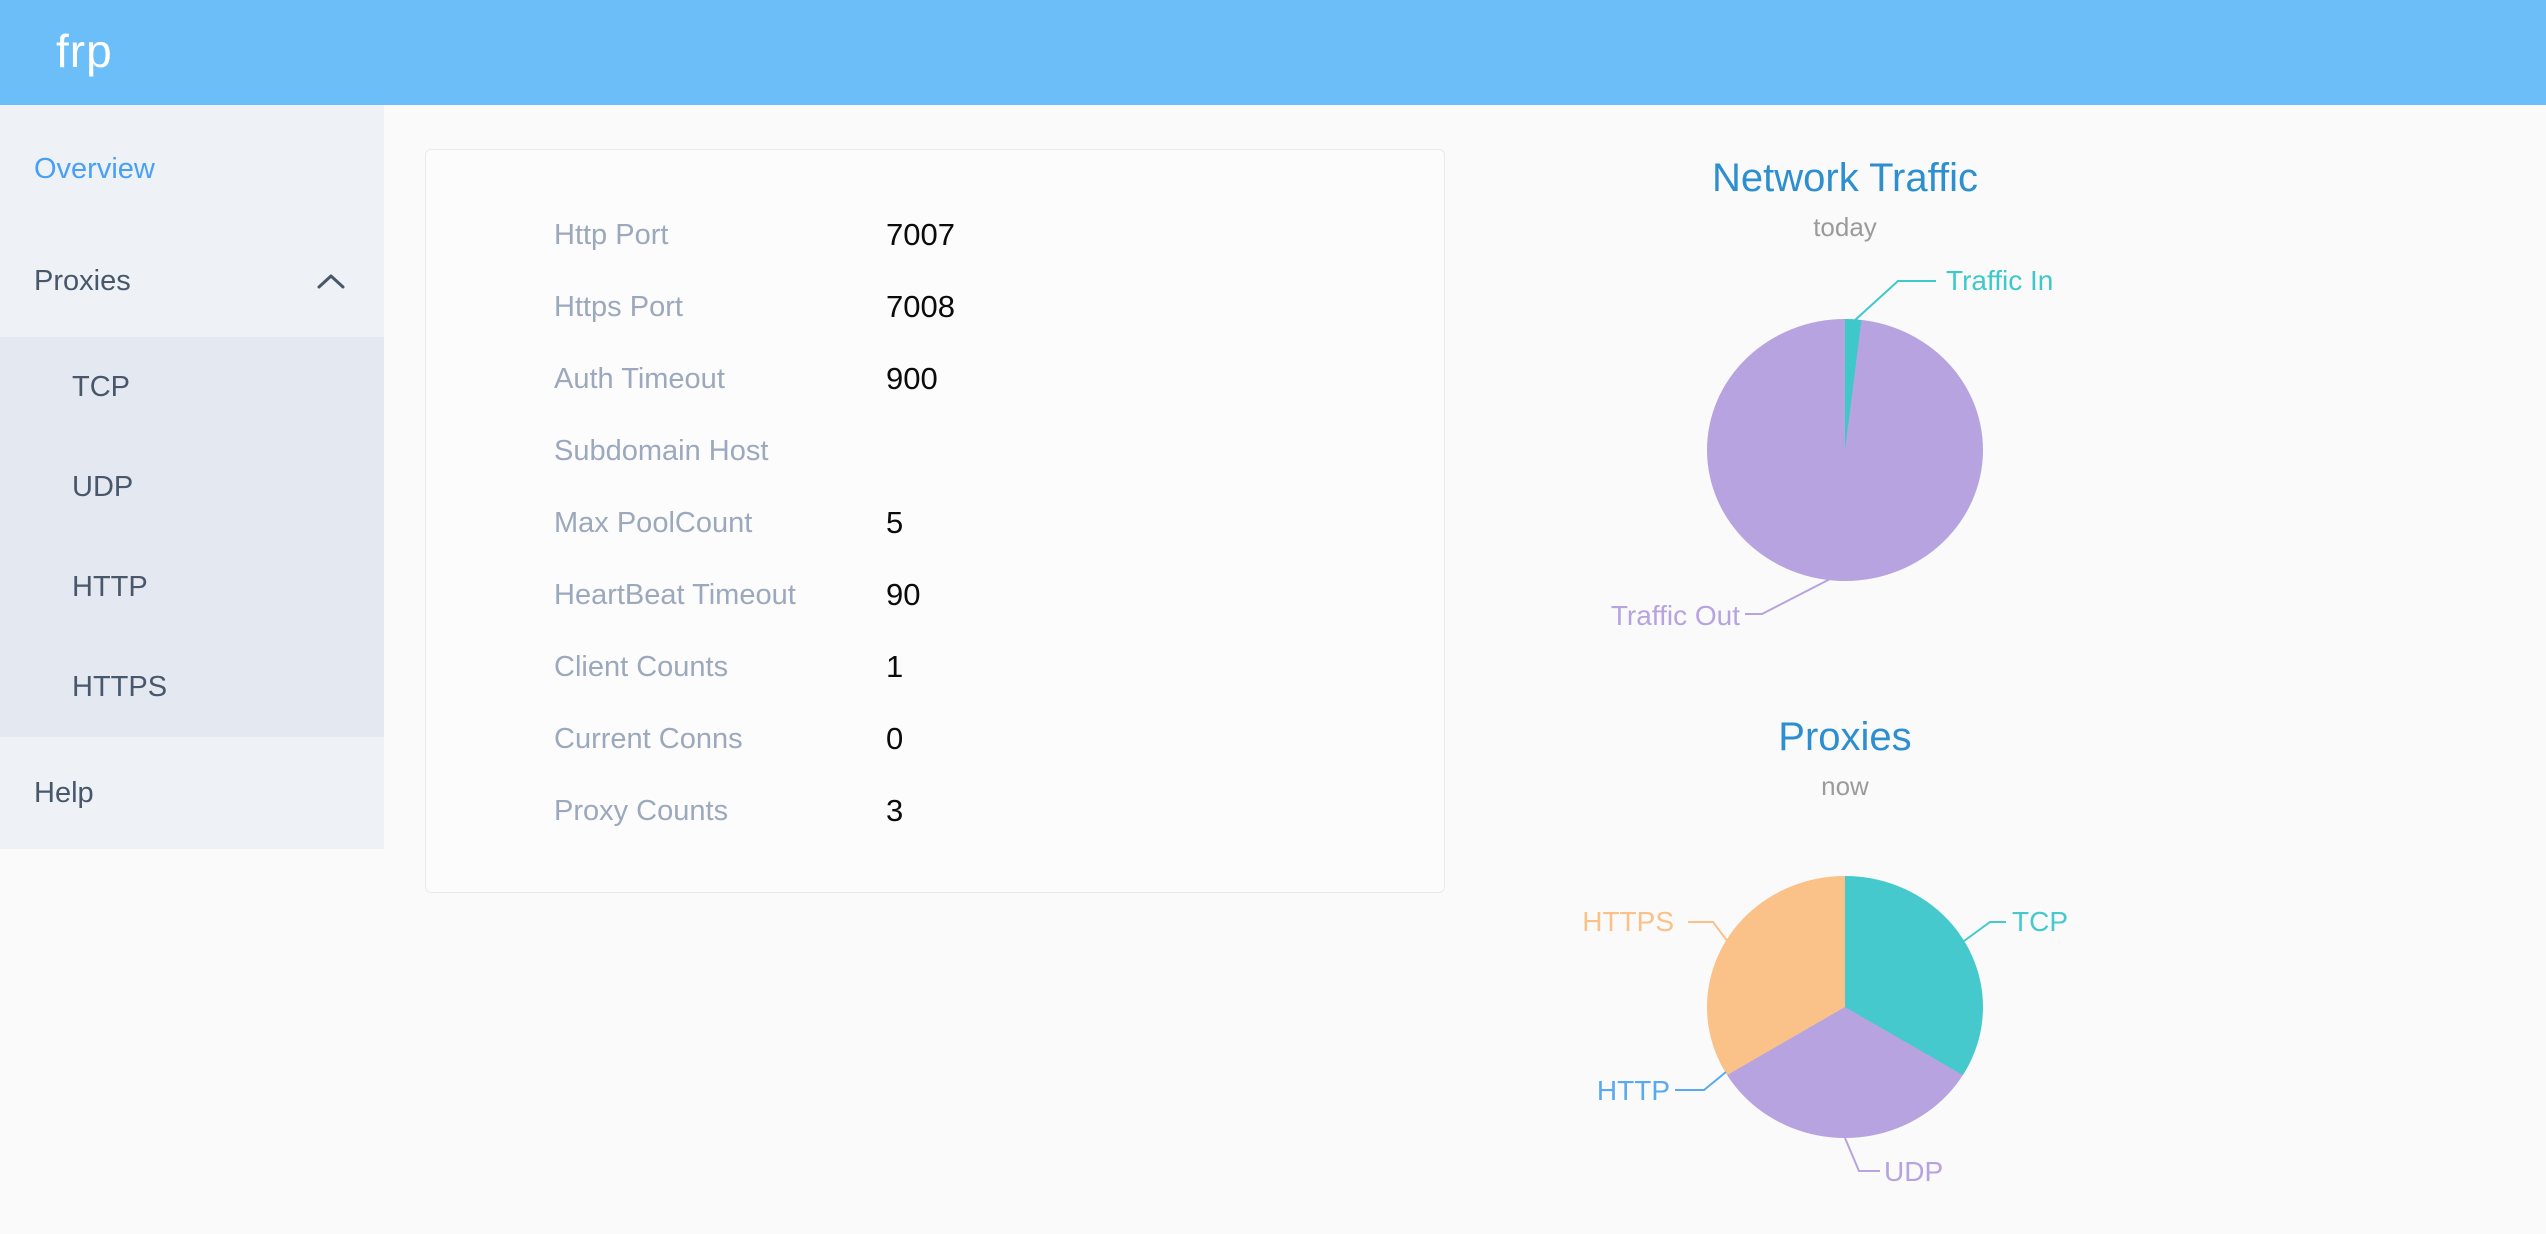 This screenshot has width=2546, height=1234. What do you see at coordinates (1845, 450) in the screenshot?
I see `network-traffic-pie` at bounding box center [1845, 450].